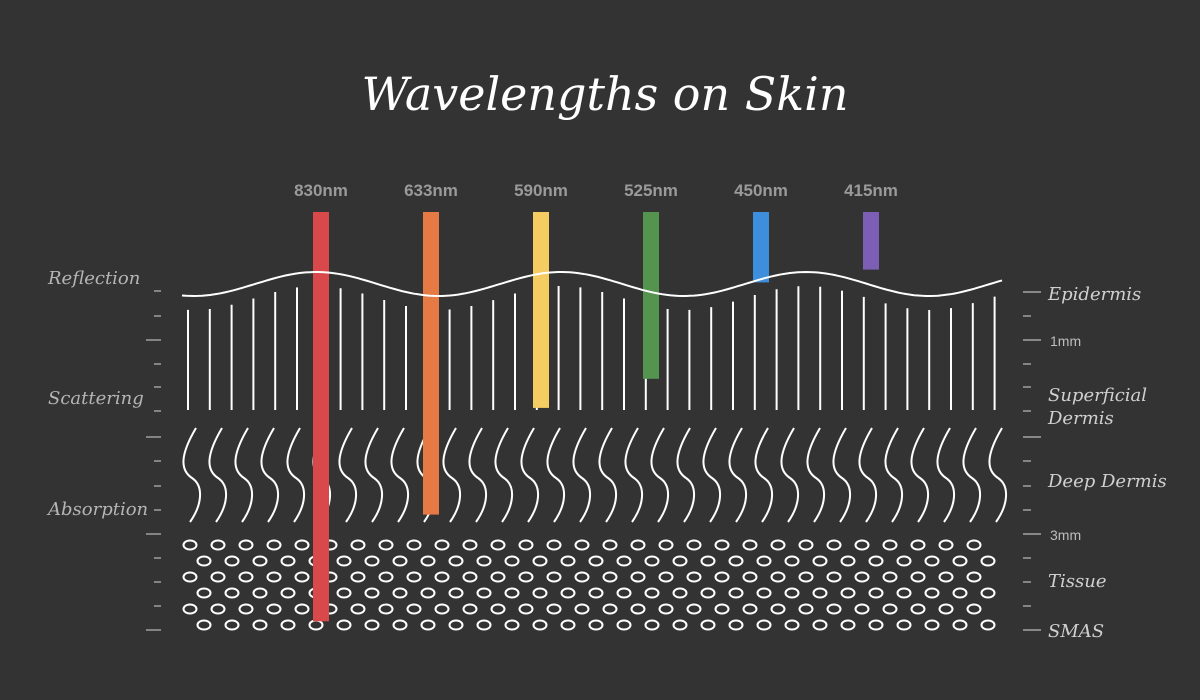  I want to click on label-absorption: Absorption, so click(97, 509).